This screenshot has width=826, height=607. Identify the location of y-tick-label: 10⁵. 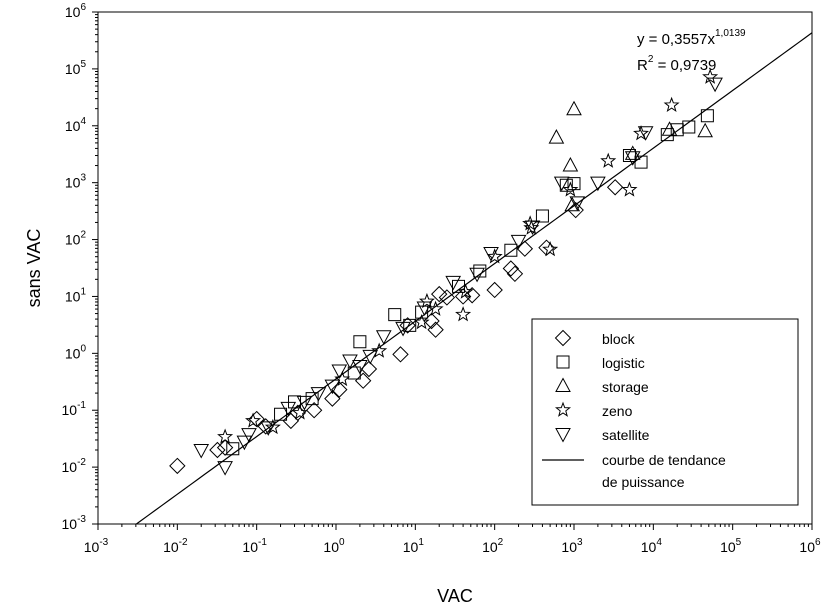
(76, 68).